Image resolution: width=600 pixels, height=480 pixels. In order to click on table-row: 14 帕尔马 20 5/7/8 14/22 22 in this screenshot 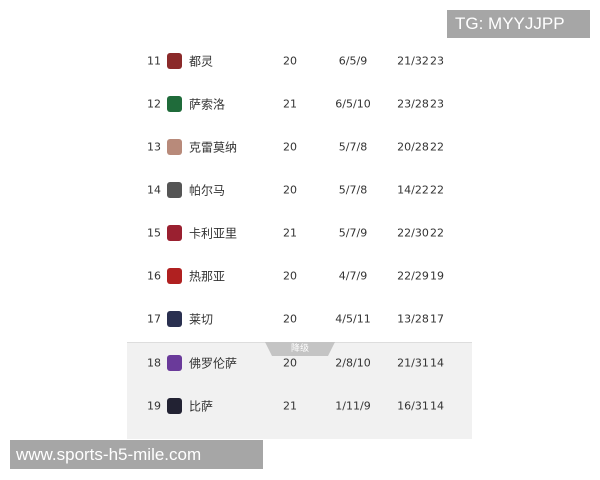, I will do `click(299, 189)`.